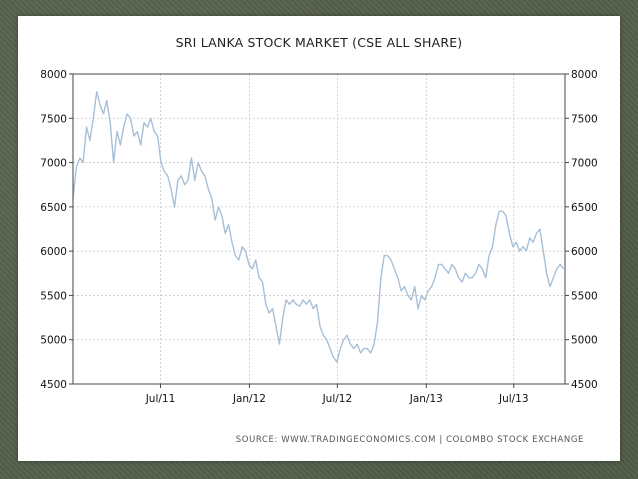 The image size is (638, 479). I want to click on y-tick-label-left: 4500, so click(53, 385).